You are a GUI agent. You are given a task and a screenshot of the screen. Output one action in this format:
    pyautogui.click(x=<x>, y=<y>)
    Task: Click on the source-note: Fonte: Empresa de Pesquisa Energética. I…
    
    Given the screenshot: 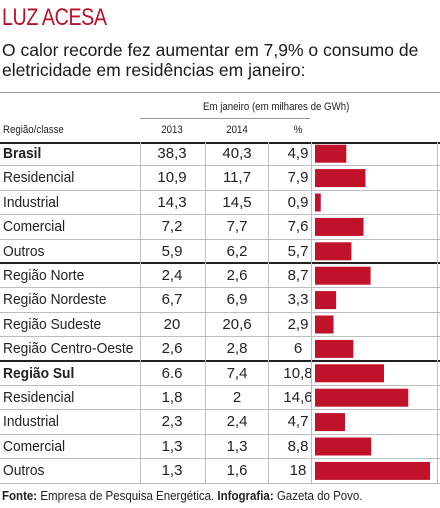 What is the action you would take?
    pyautogui.click(x=182, y=496)
    